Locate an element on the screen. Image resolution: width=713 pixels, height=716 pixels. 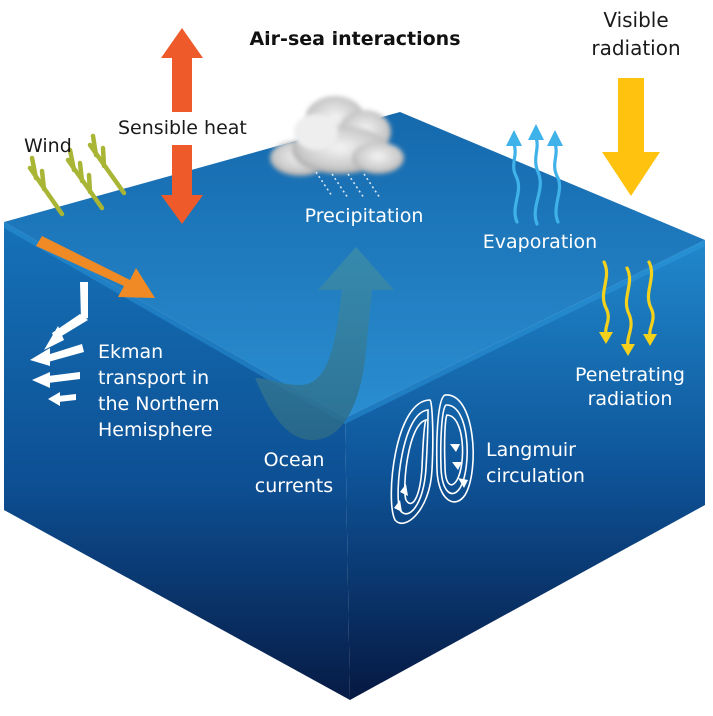
ekman-label-line1: Ekman is located at coordinates (130, 352).